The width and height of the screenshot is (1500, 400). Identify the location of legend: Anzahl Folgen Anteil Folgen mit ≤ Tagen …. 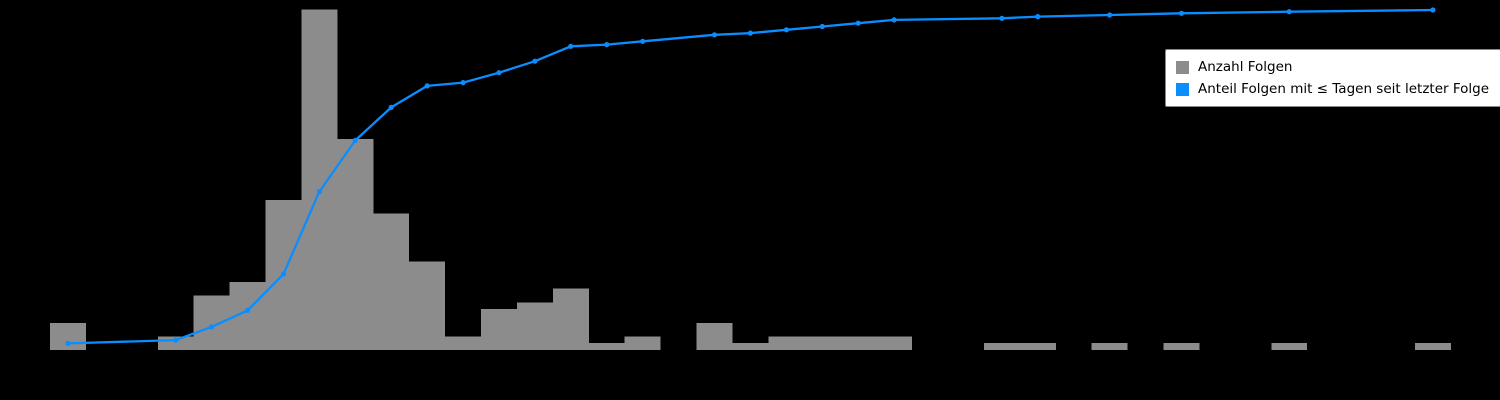
(1332, 78).